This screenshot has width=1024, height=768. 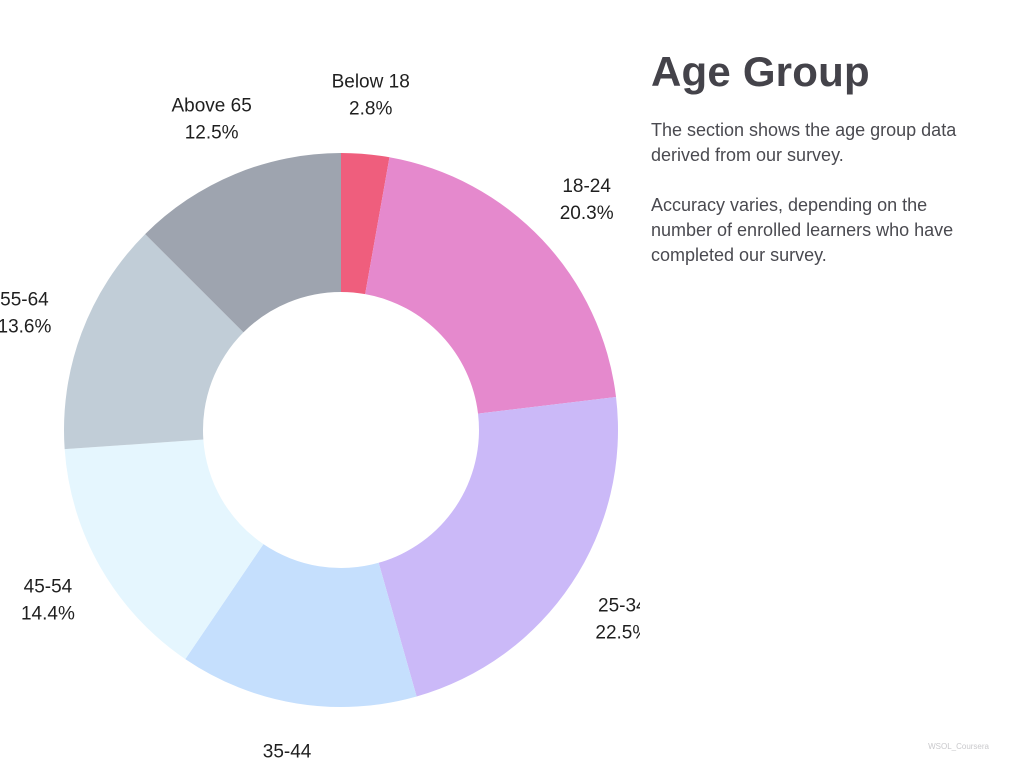 What do you see at coordinates (371, 95) in the screenshot?
I see `slice-label-below-18: Below 18 2.8%` at bounding box center [371, 95].